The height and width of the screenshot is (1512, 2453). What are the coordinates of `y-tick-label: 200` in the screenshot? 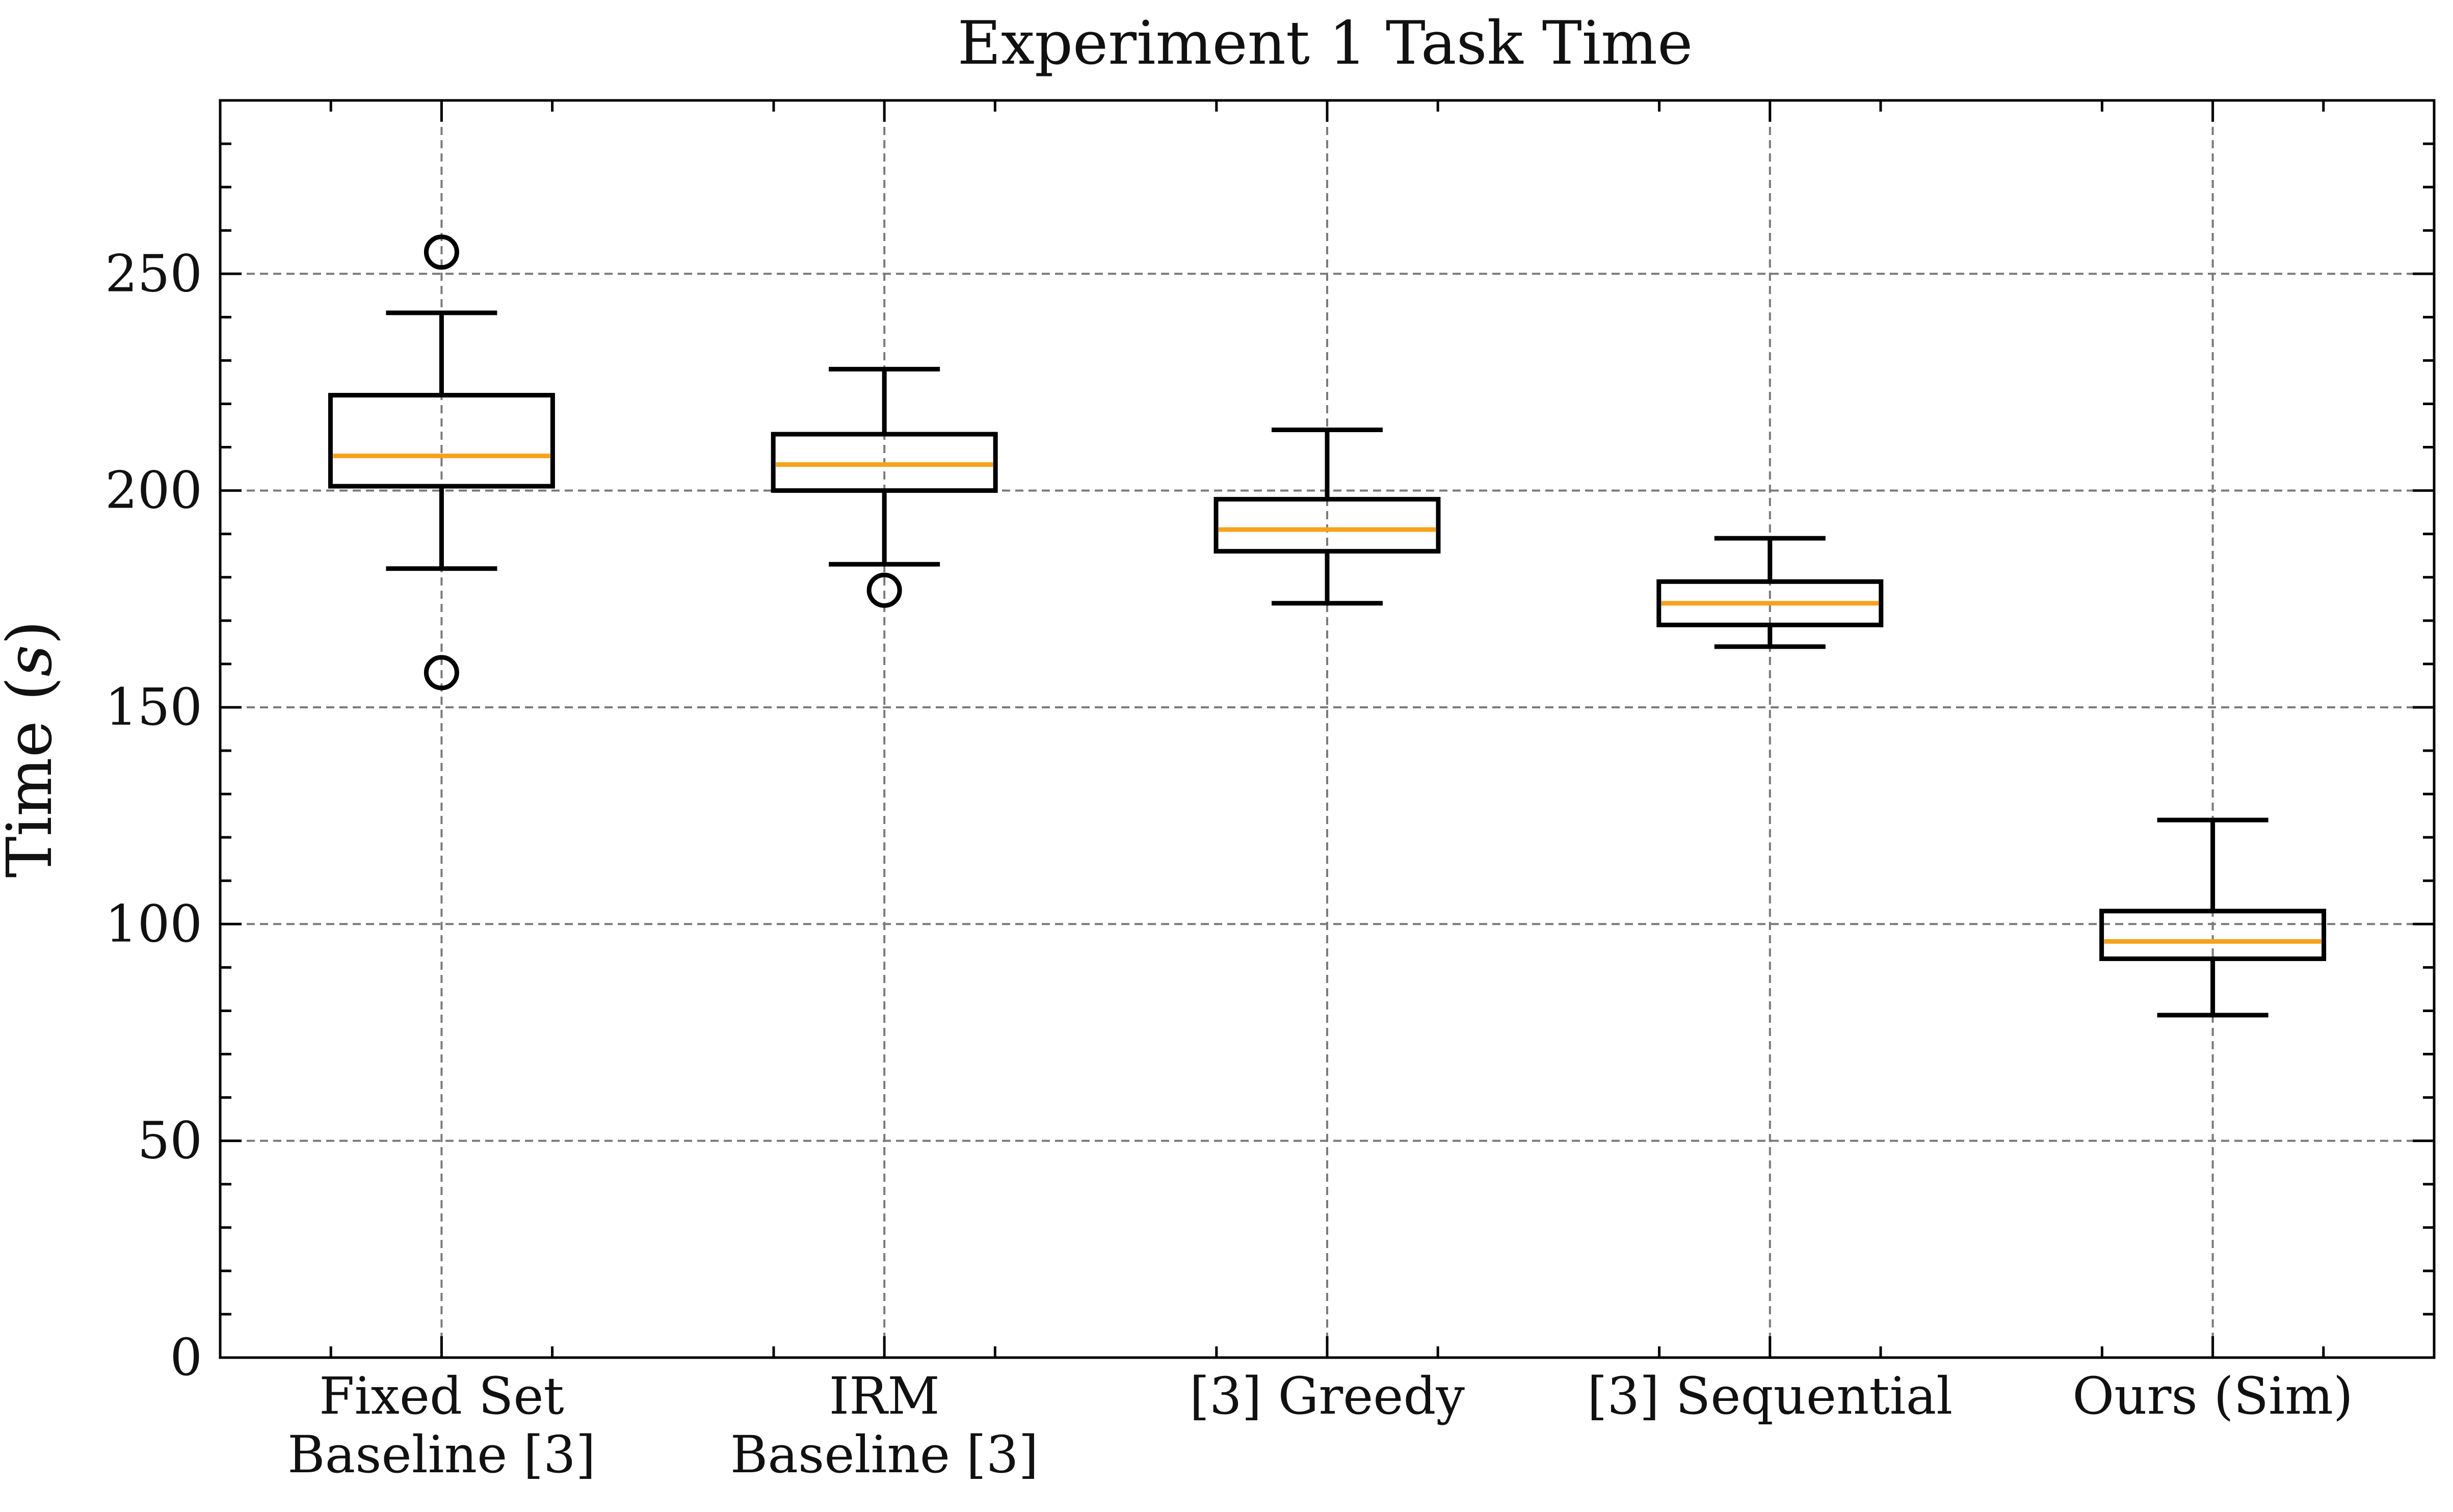 It's located at (154, 490).